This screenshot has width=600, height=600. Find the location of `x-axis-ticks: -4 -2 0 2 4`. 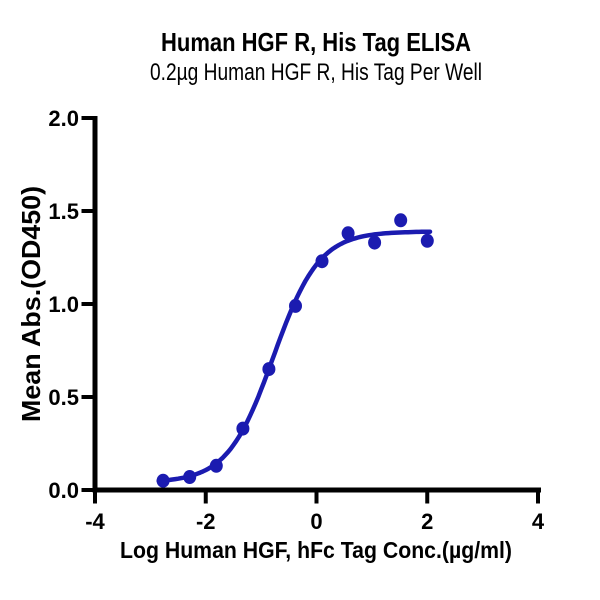

x-axis-ticks: -4 -2 0 2 4 is located at coordinates (315, 513).